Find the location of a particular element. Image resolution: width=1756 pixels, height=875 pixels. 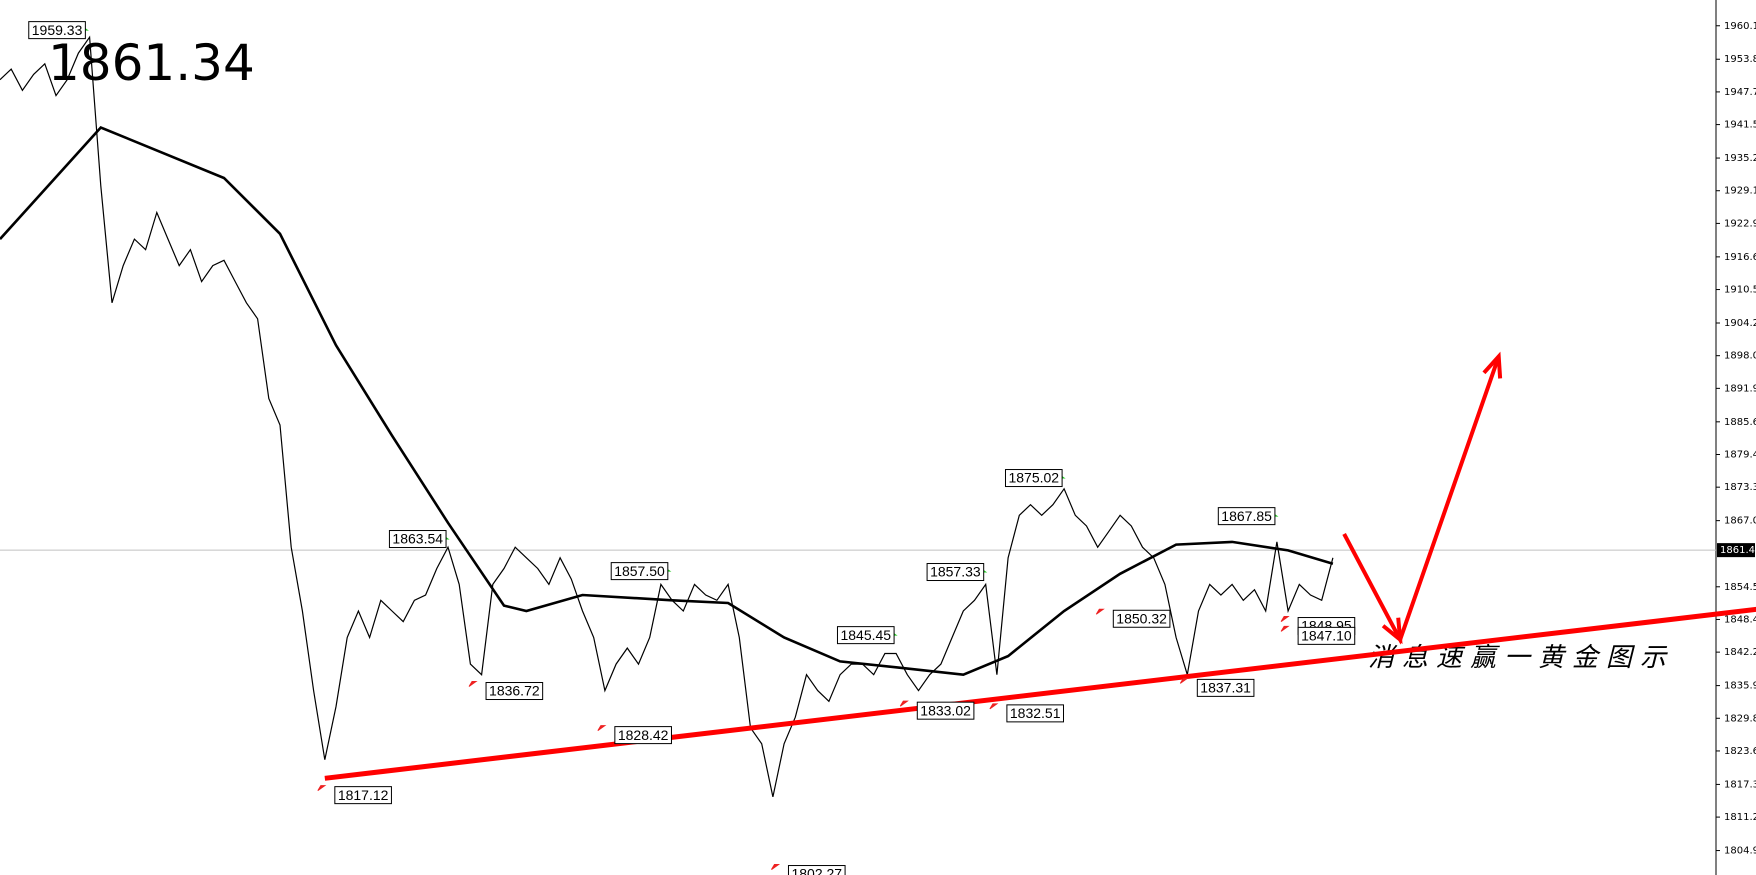

annotation-label: 1959.33 is located at coordinates (57, 30).